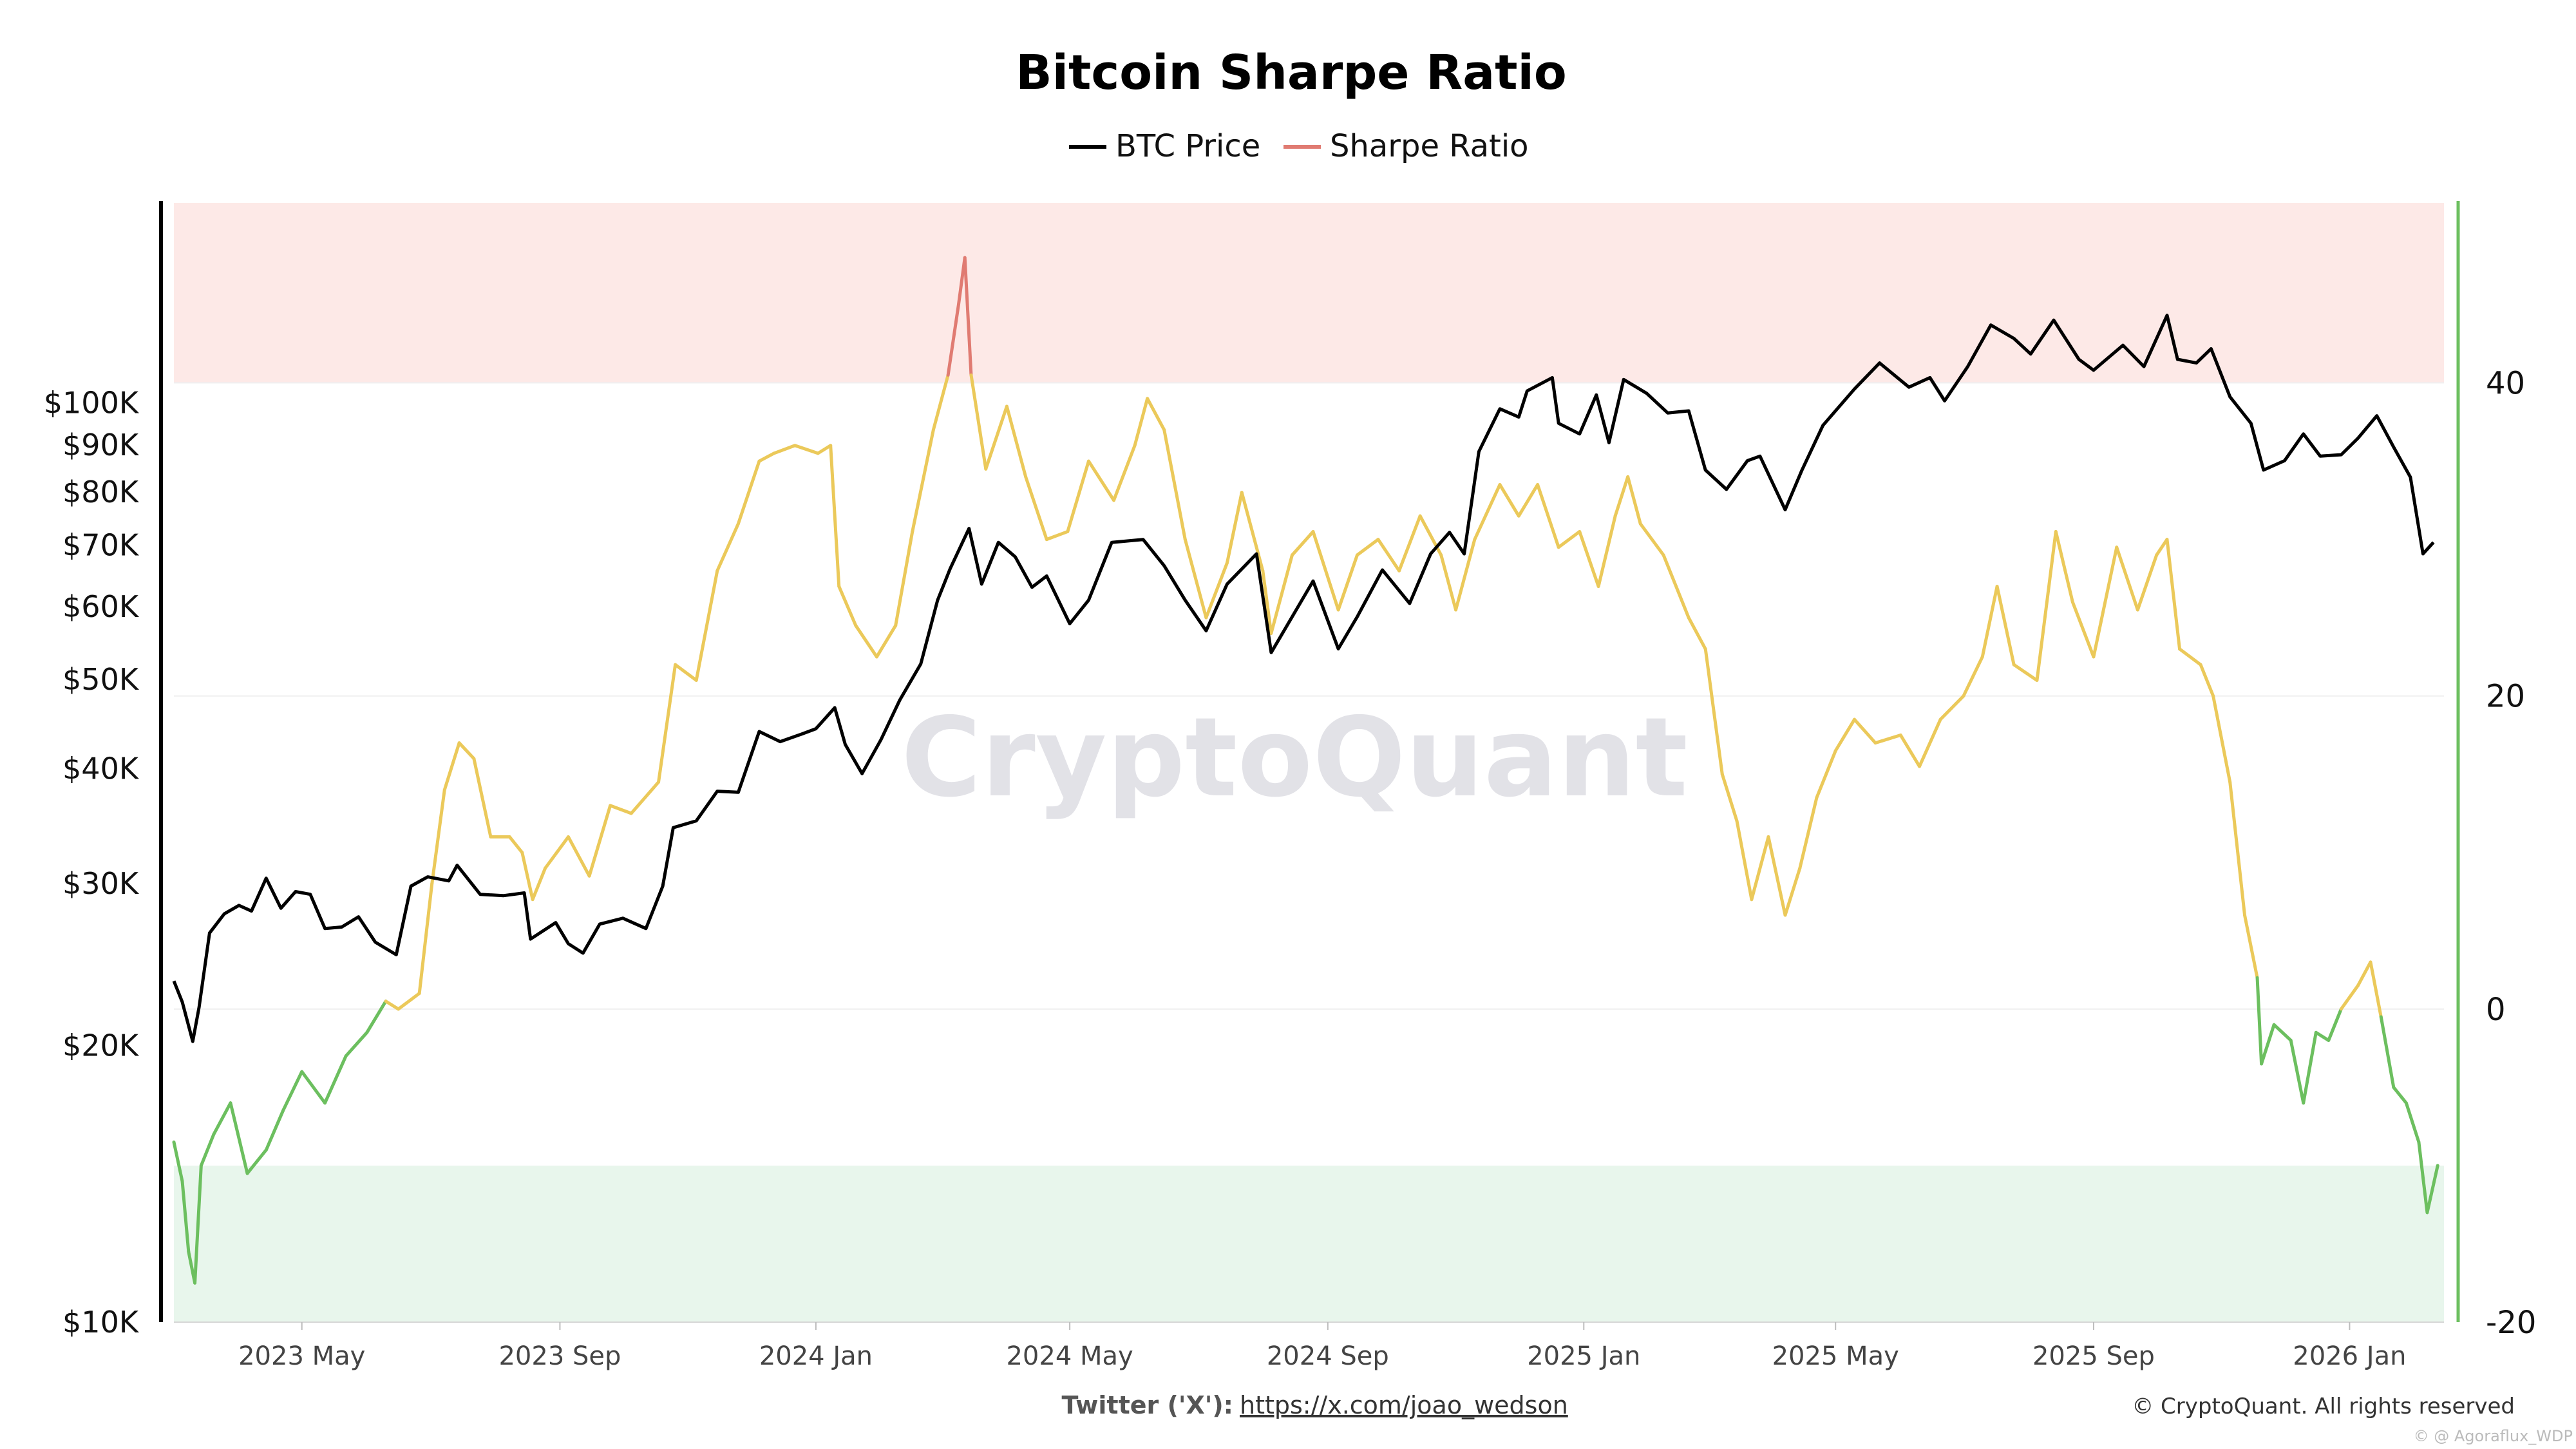 This screenshot has width=2576, height=1449. I want to click on footer-twitter-label: Twitter ('X'):, so click(1147, 1405).